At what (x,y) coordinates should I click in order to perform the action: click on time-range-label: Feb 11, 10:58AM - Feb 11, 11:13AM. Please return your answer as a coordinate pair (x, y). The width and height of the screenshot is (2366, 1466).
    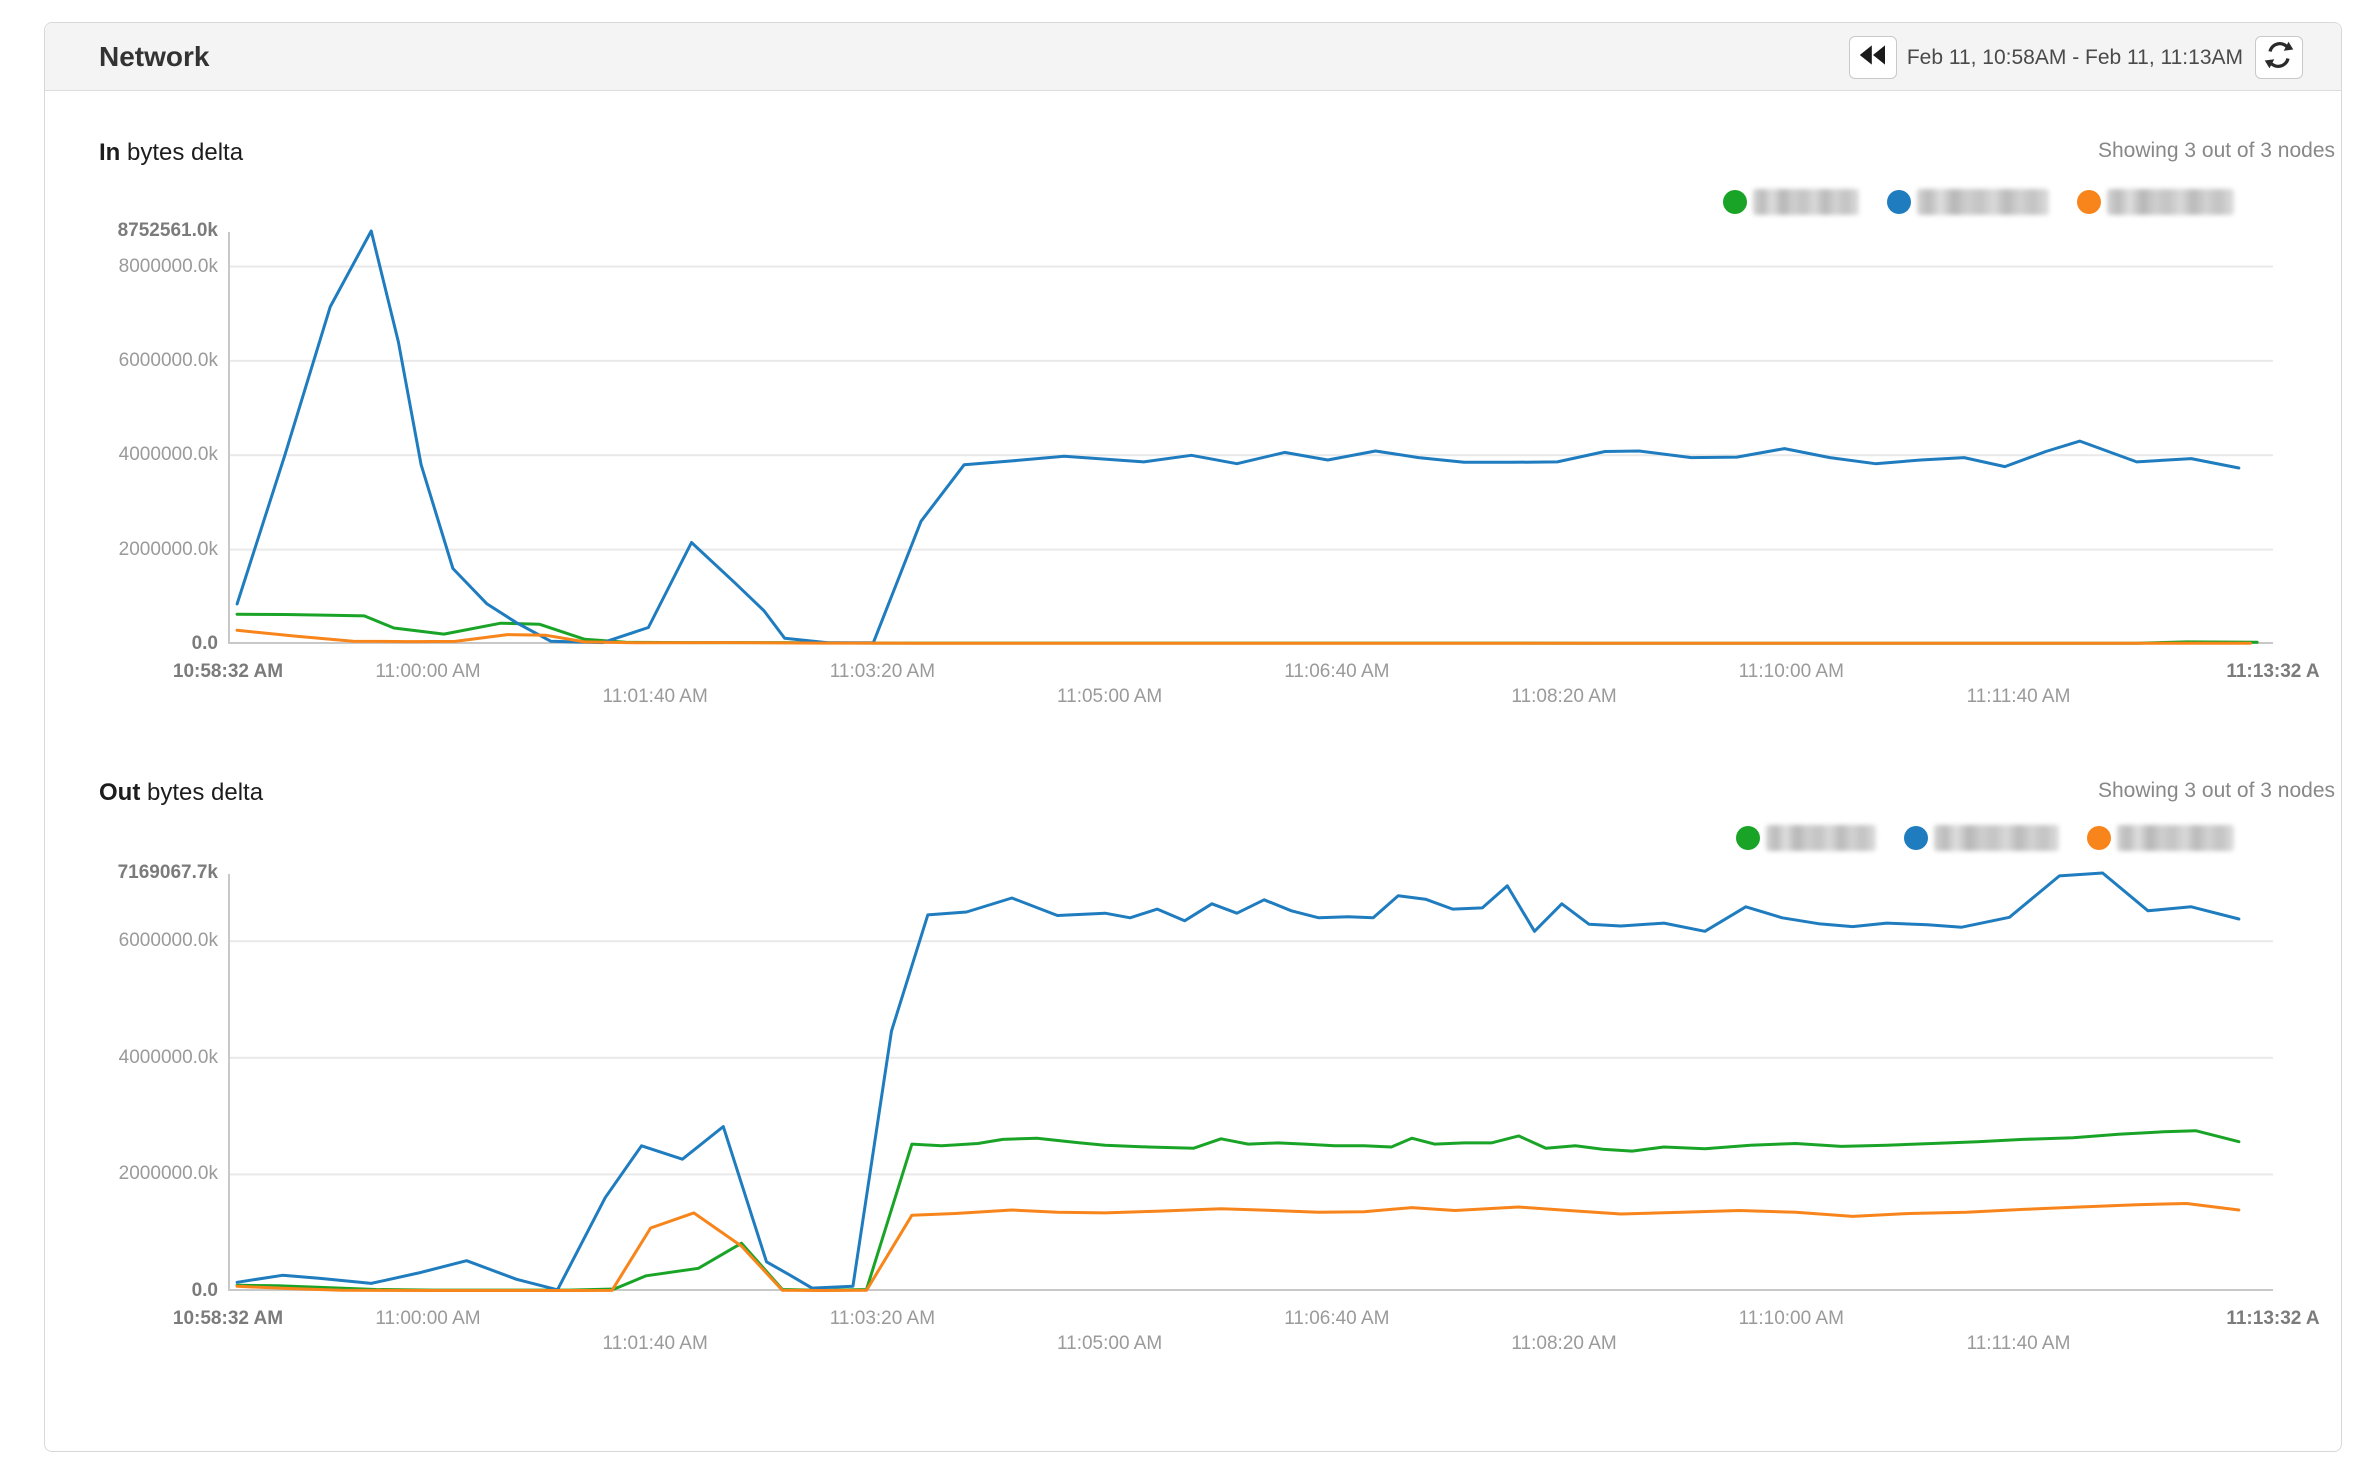
    Looking at the image, I should click on (2074, 57).